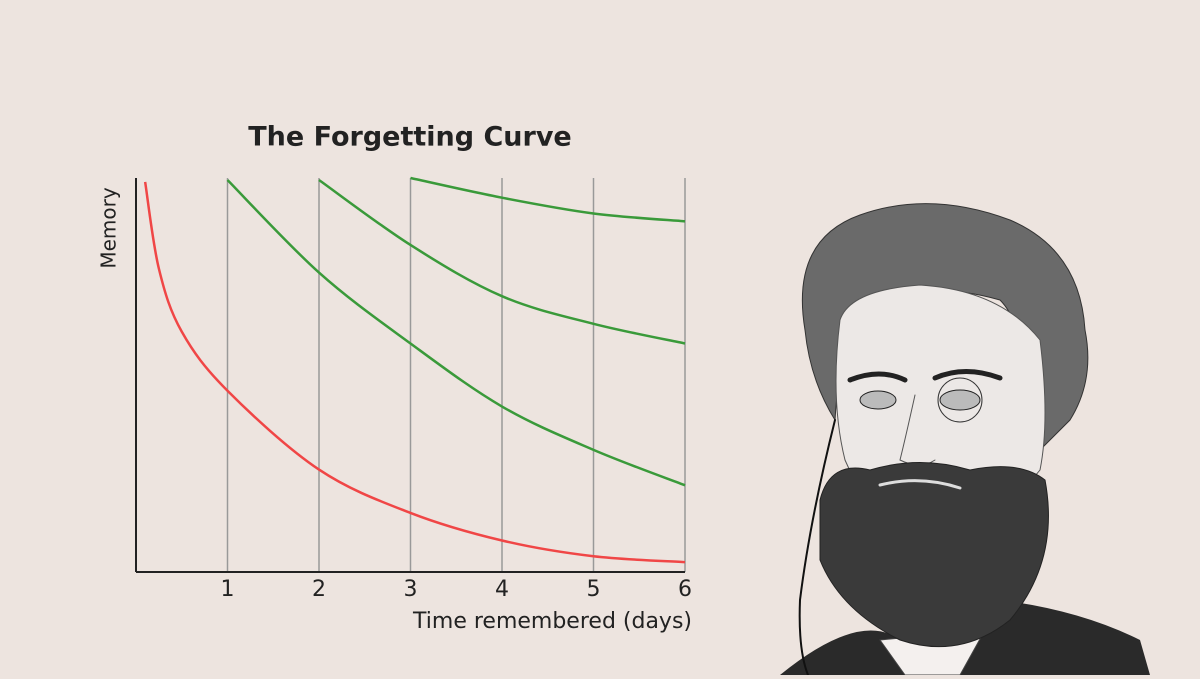  Describe the element at coordinates (685, 589) in the screenshot. I see `x-tick-label: 6` at that location.